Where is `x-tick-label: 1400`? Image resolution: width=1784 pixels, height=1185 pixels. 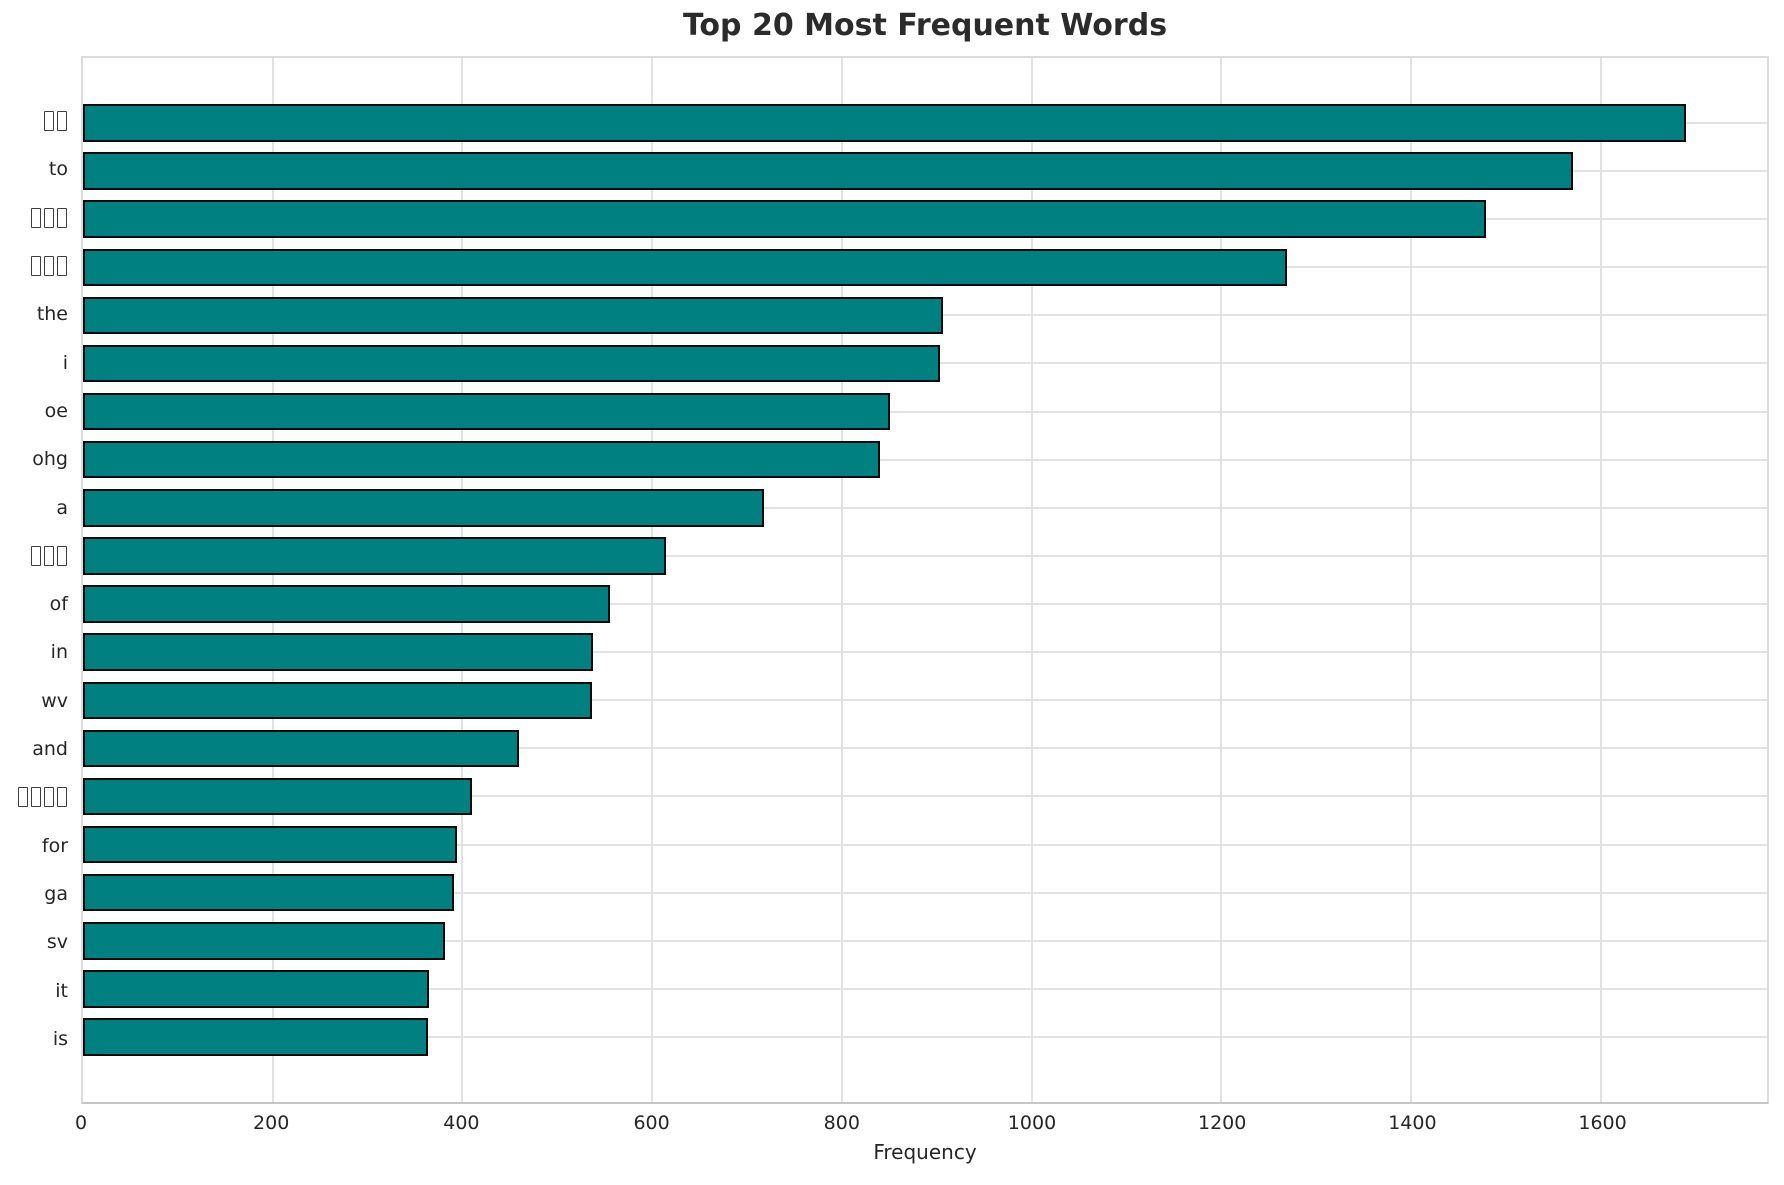
x-tick-label: 1400 is located at coordinates (1412, 1123).